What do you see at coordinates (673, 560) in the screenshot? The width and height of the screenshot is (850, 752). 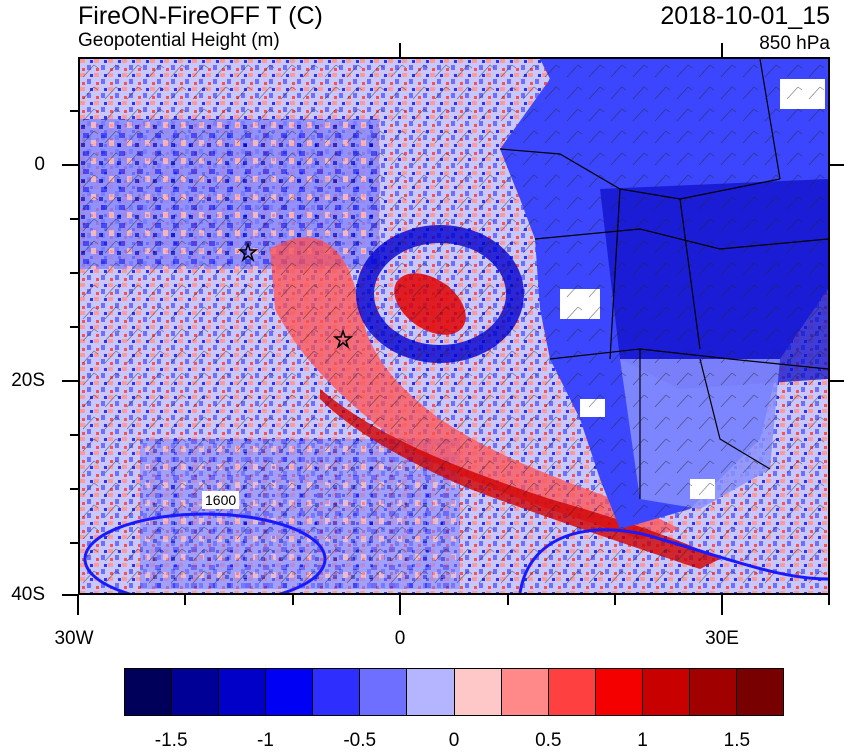 I see `contour-1600-east` at bounding box center [673, 560].